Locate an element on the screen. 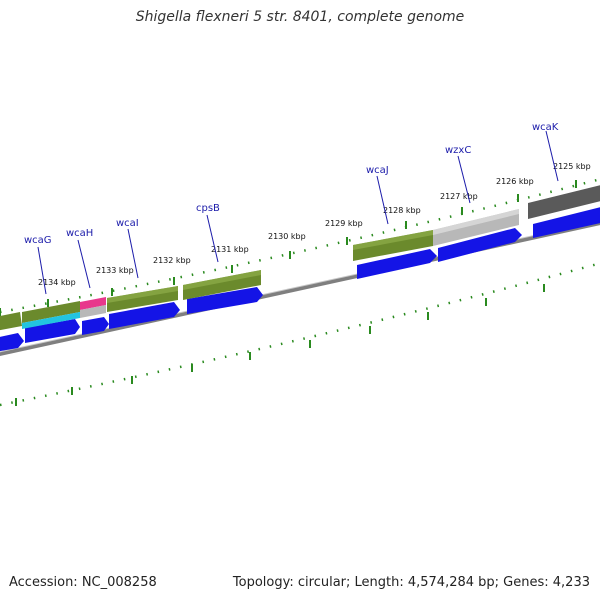  kbp-label: 2126 kbp is located at coordinates (515, 181).